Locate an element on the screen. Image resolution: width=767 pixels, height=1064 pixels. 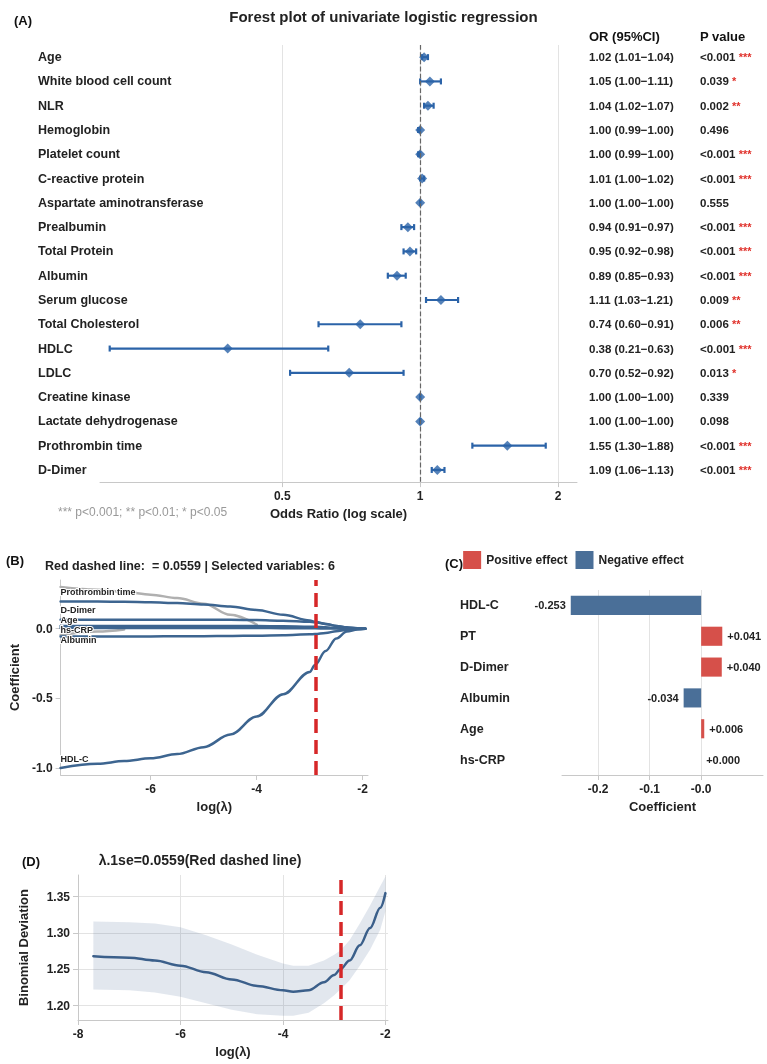
y2-tick-label: 0.555 is located at coordinates (715, 202).